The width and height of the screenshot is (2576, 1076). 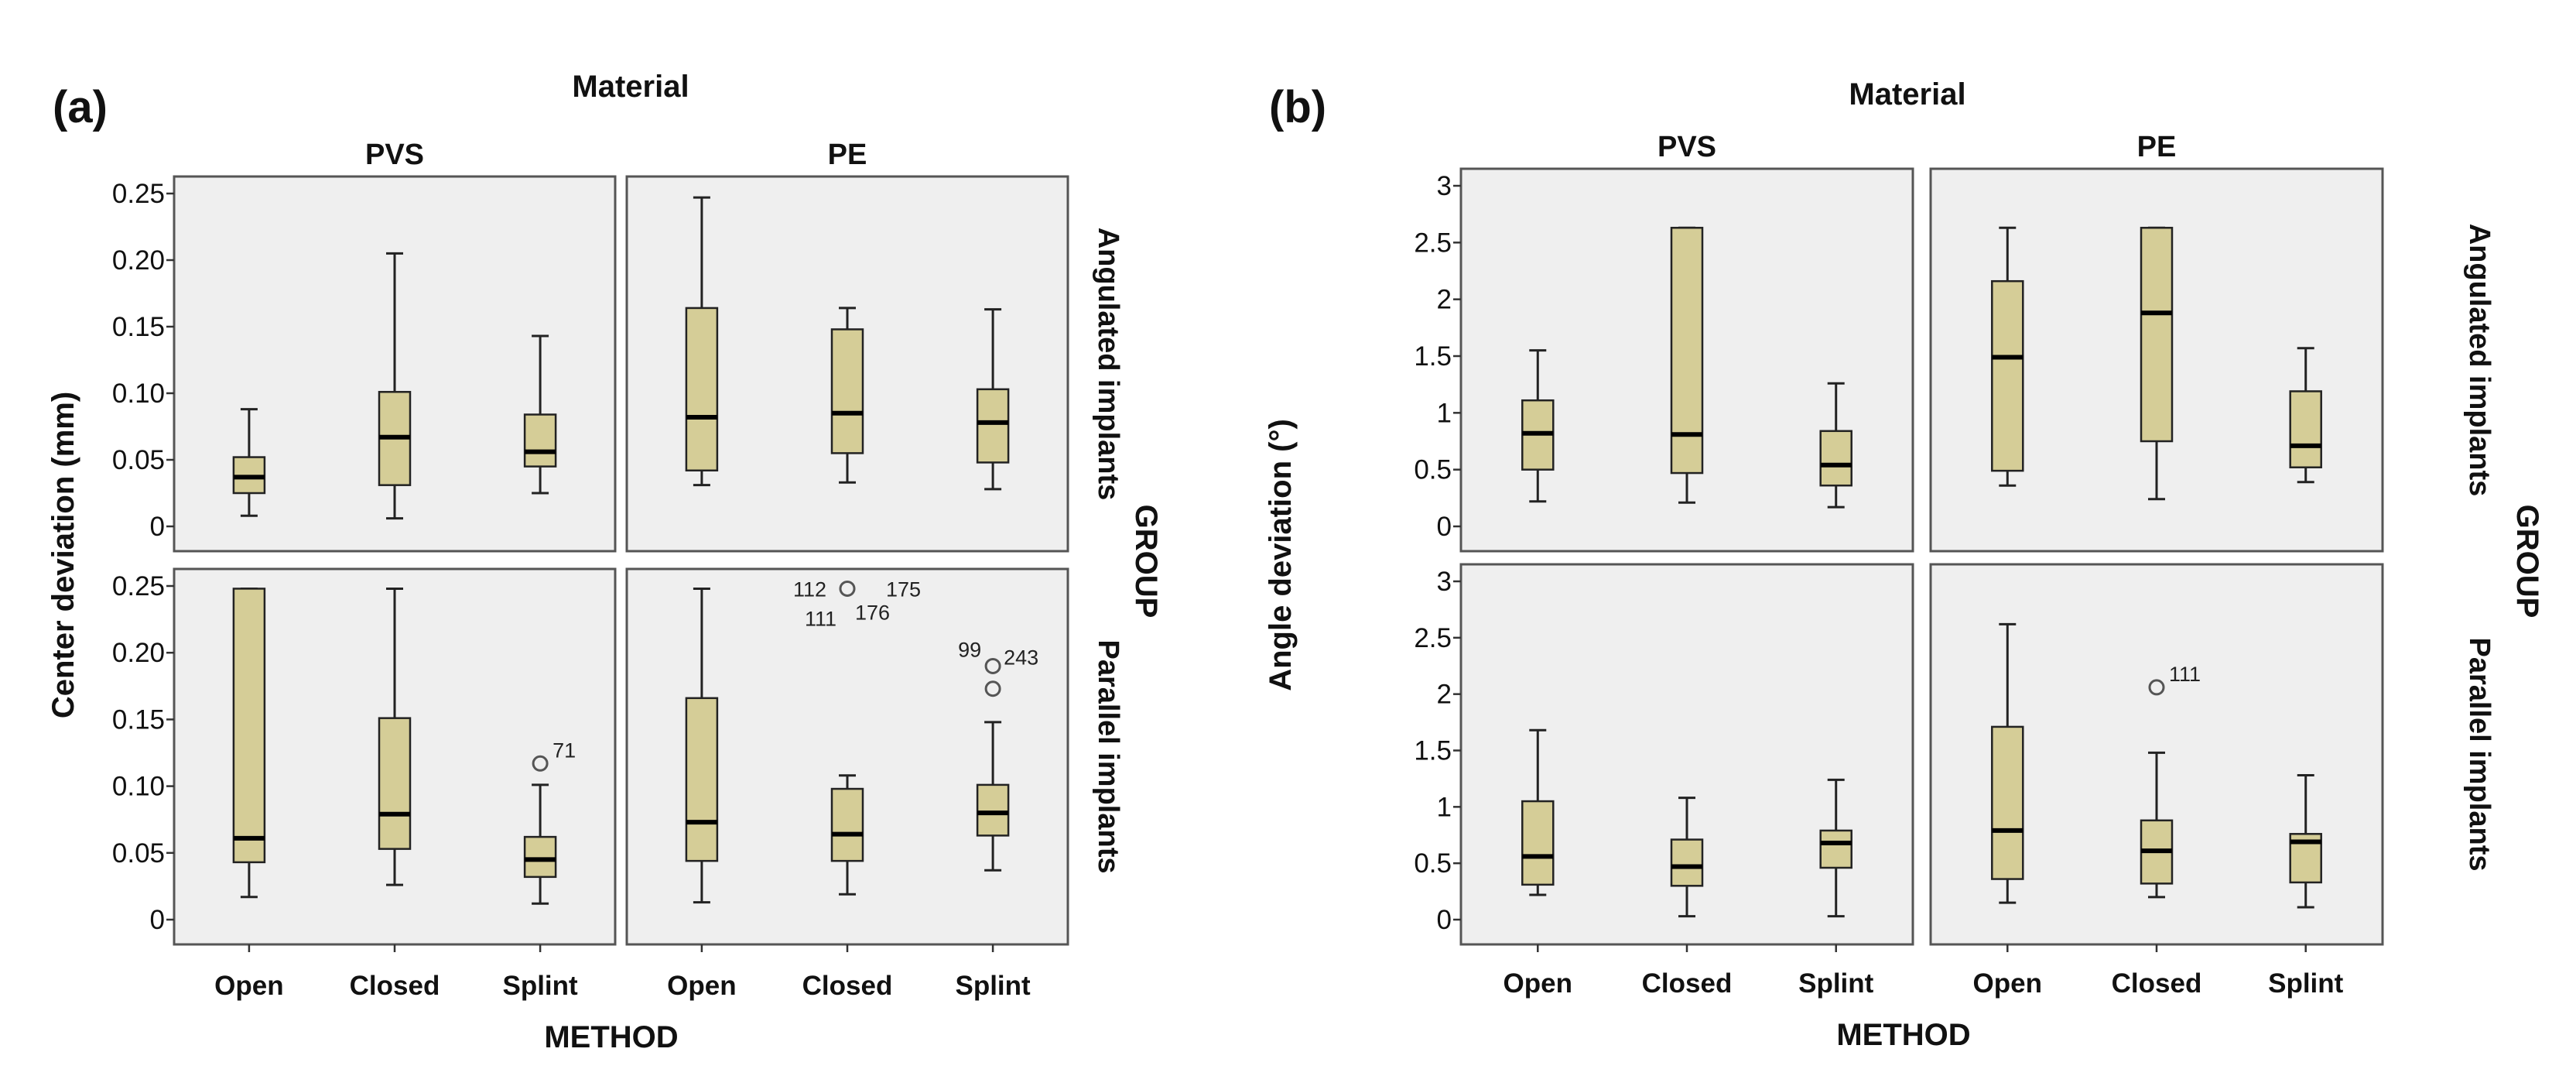 I want to click on outlier-case-label: 112, so click(x=810, y=589).